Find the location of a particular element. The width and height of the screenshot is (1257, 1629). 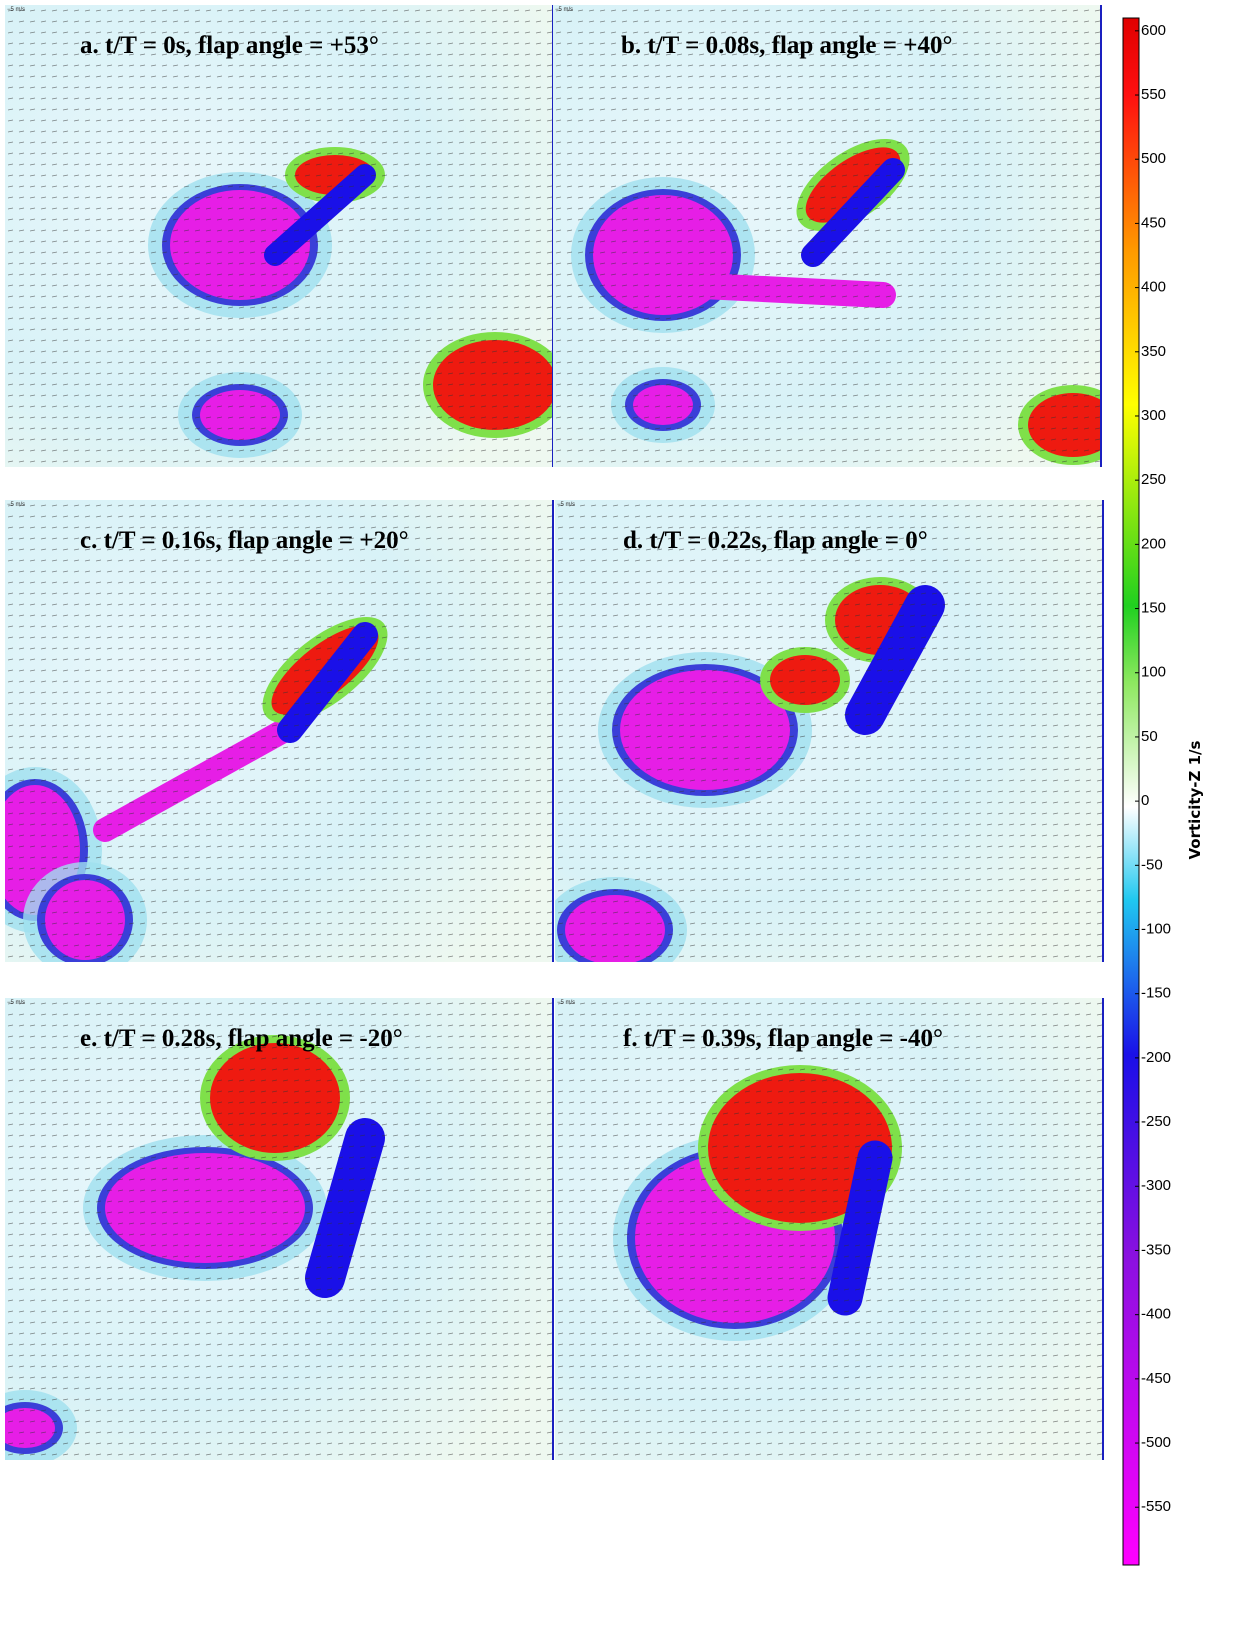

colorbar-tick-label: 300 is located at coordinates (1153, 415).